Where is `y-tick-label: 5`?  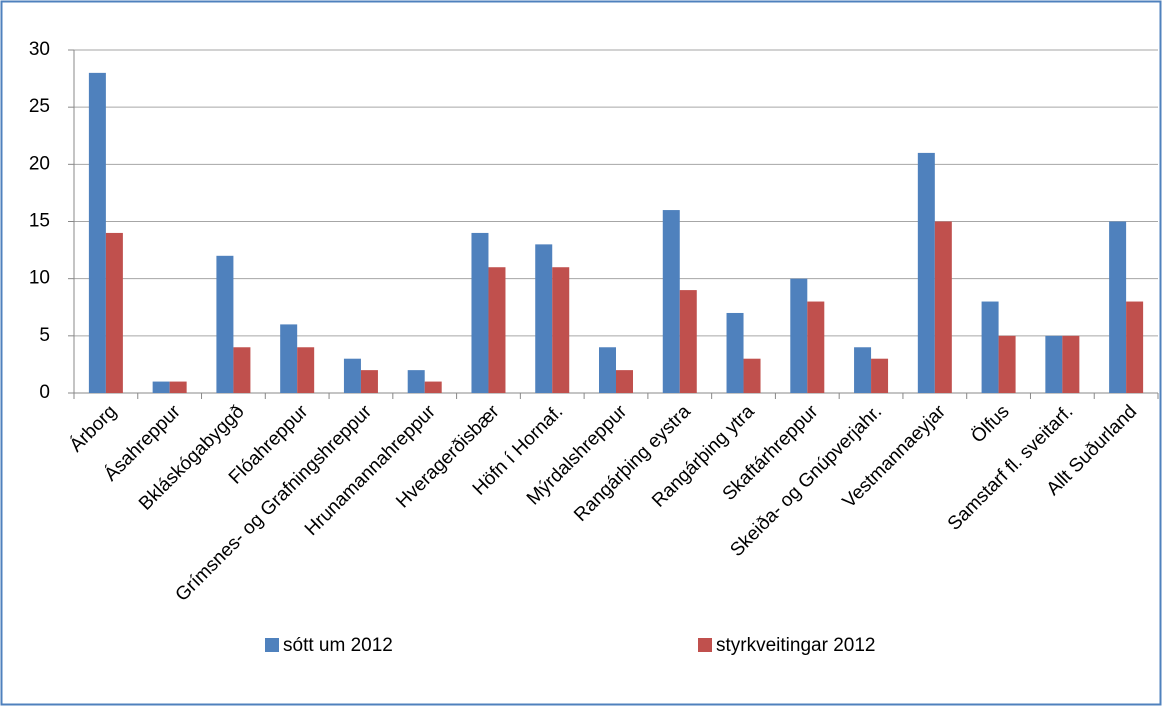 y-tick-label: 5 is located at coordinates (44, 335).